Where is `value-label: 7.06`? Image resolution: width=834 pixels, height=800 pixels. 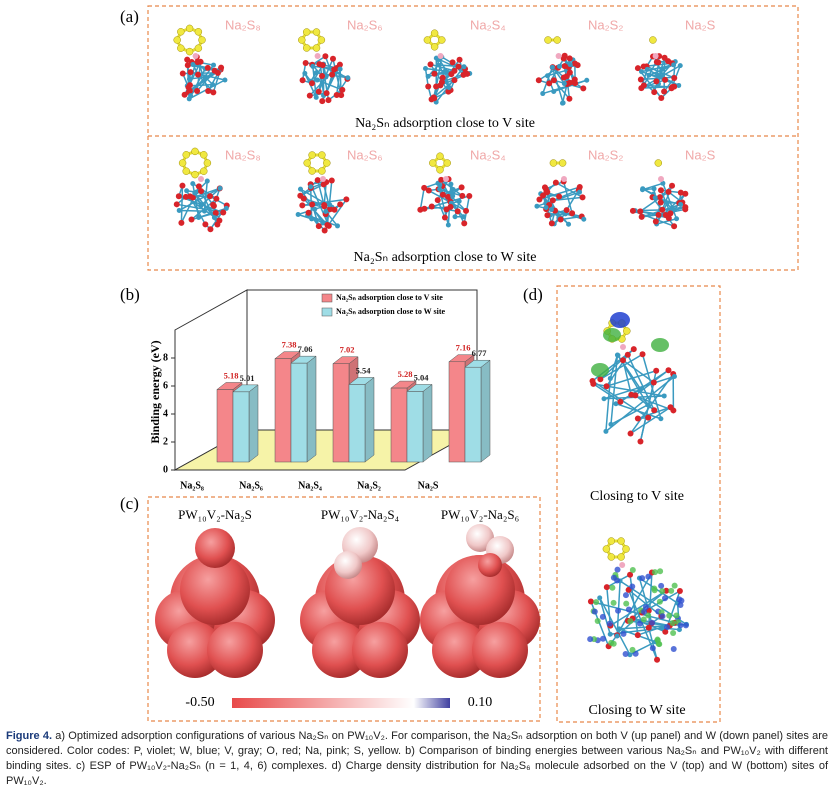
value-label: 7.06 is located at coordinates (305, 349).